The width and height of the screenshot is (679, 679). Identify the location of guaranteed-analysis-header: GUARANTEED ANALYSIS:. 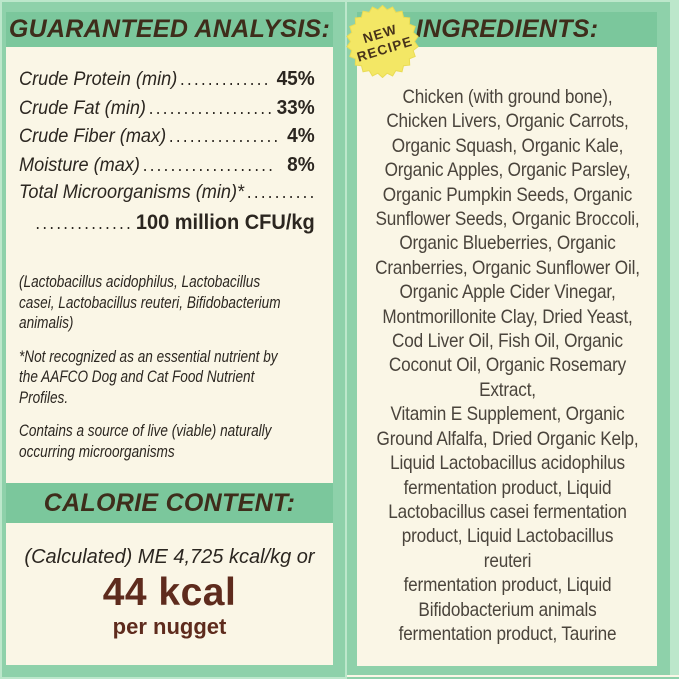
(169, 29).